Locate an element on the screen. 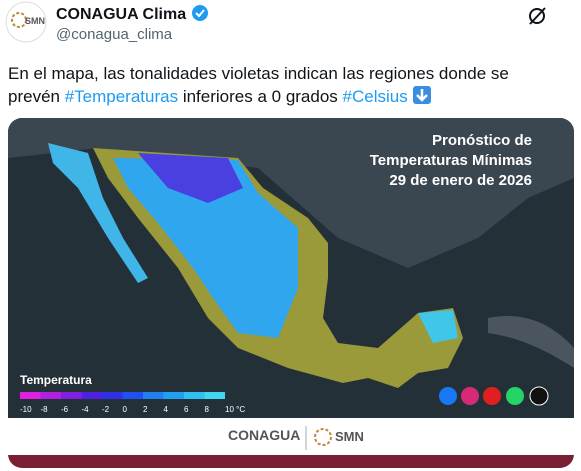 Image resolution: width=581 pixels, height=471 pixels. hashtag: #Temperaturas is located at coordinates (121, 96).